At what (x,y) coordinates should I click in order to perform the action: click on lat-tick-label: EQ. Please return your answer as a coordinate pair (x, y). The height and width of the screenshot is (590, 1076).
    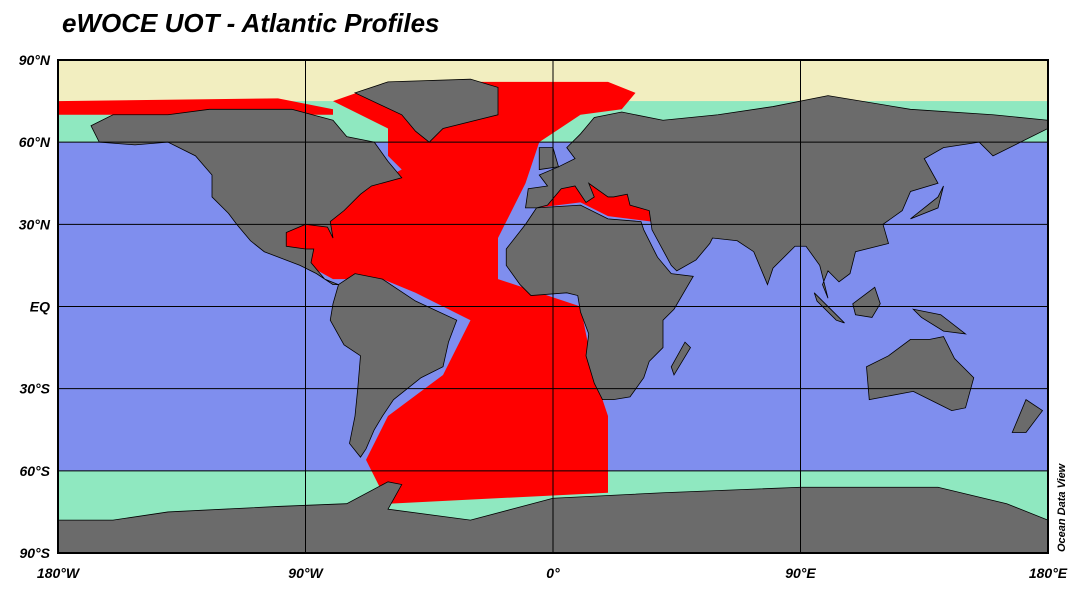
    Looking at the image, I should click on (40, 307).